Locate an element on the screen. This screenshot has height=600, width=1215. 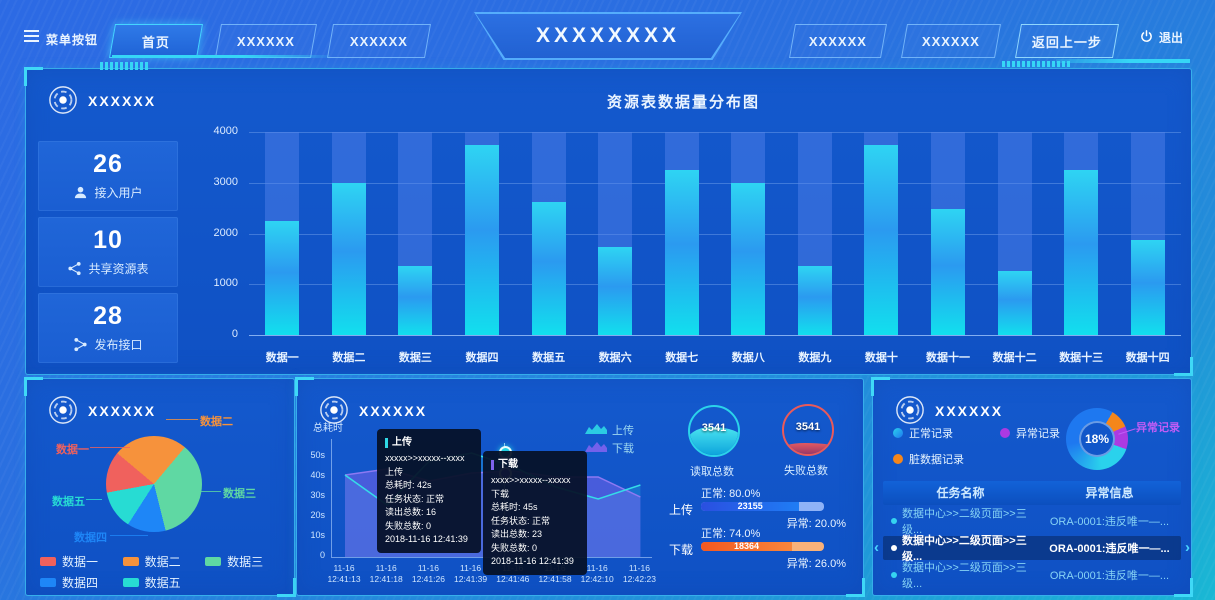
liquid-gauge: 3541 is located at coordinates (714, 431).